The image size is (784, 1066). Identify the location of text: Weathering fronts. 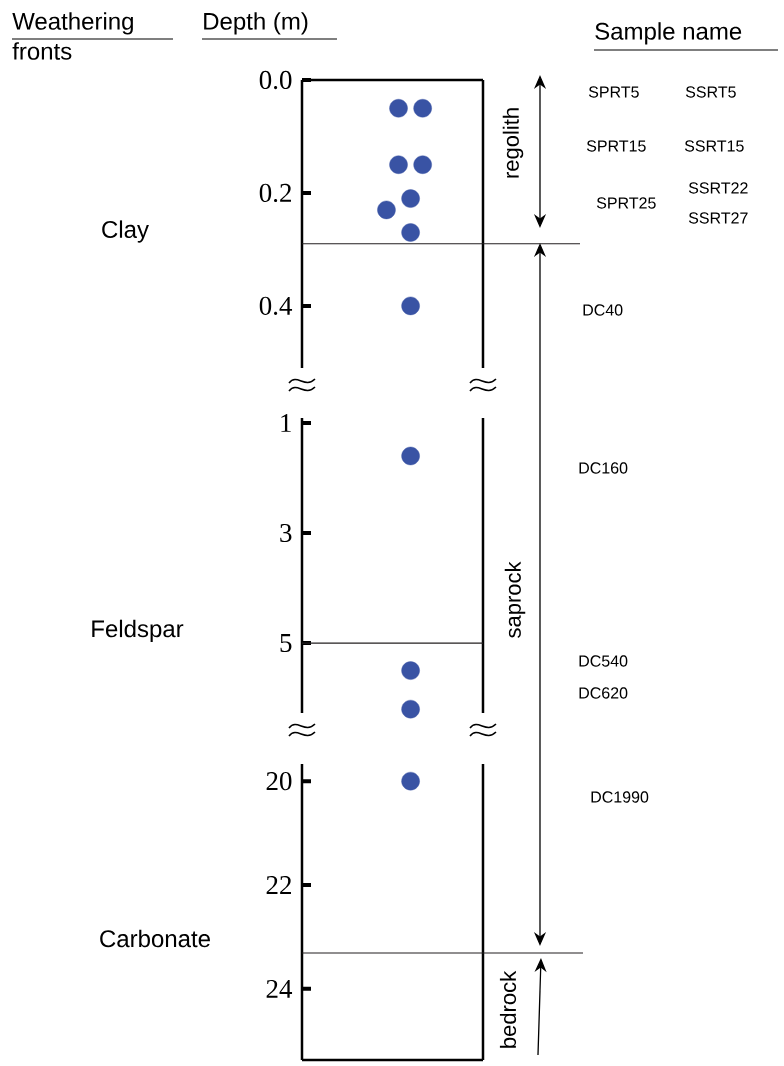
(72, 36).